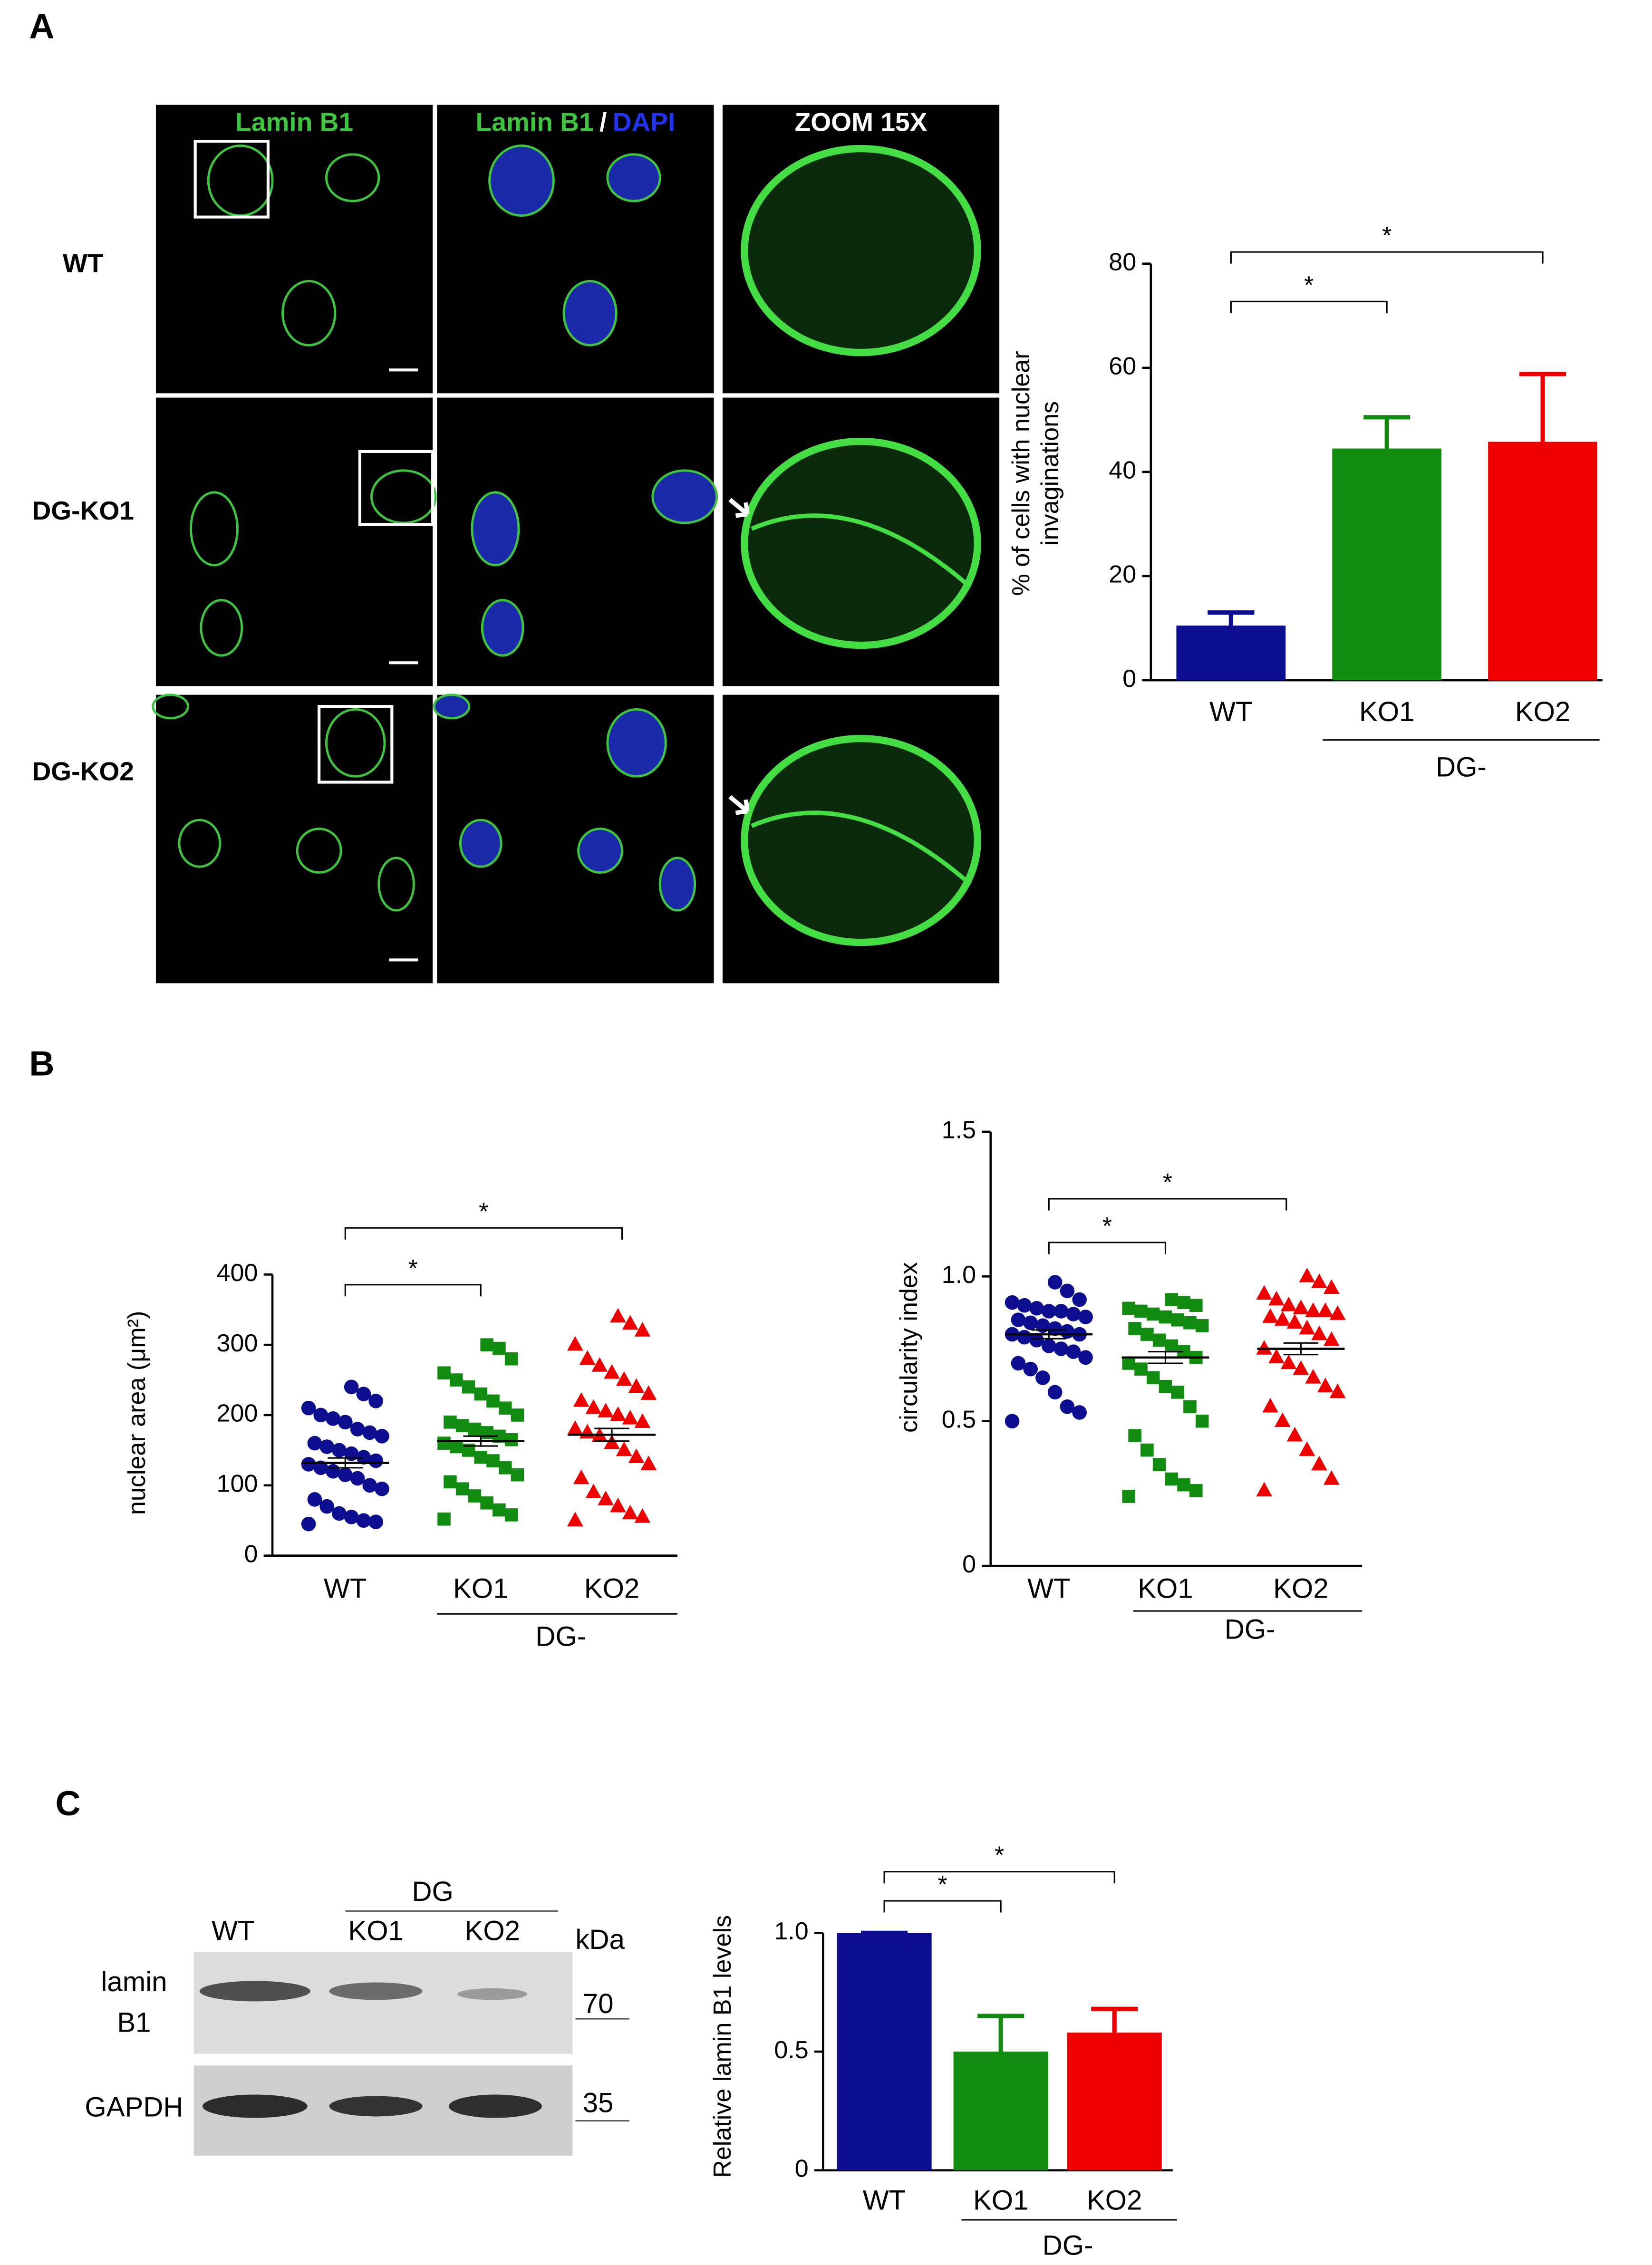 The width and height of the screenshot is (1652, 2265). What do you see at coordinates (1021, 473) in the screenshot?
I see `y-axis-label: % of cells with nuclear` at bounding box center [1021, 473].